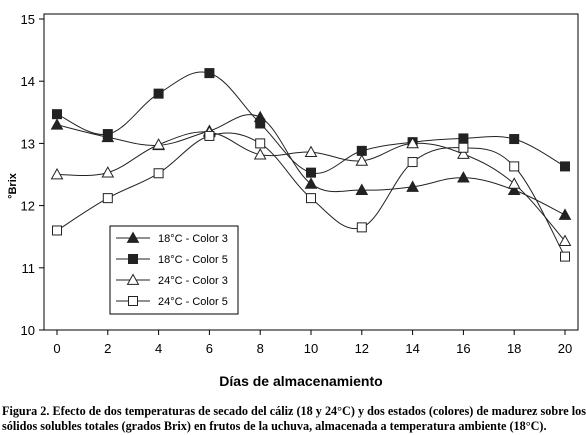 The image size is (586, 435). I want to click on legend-entry: 24°C - Color 5, so click(172, 302).